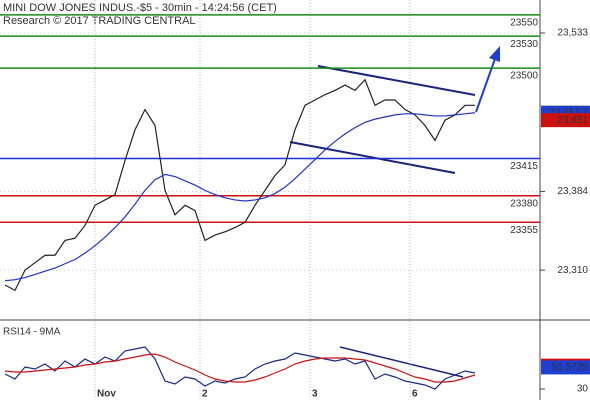 This screenshot has height=400, width=590. What do you see at coordinates (524, 166) in the screenshot?
I see `level-label: 23415` at bounding box center [524, 166].